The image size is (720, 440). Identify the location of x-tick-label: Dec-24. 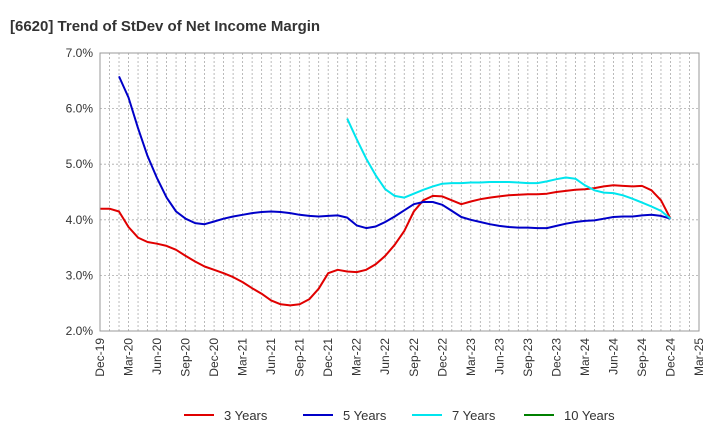
(670, 357).